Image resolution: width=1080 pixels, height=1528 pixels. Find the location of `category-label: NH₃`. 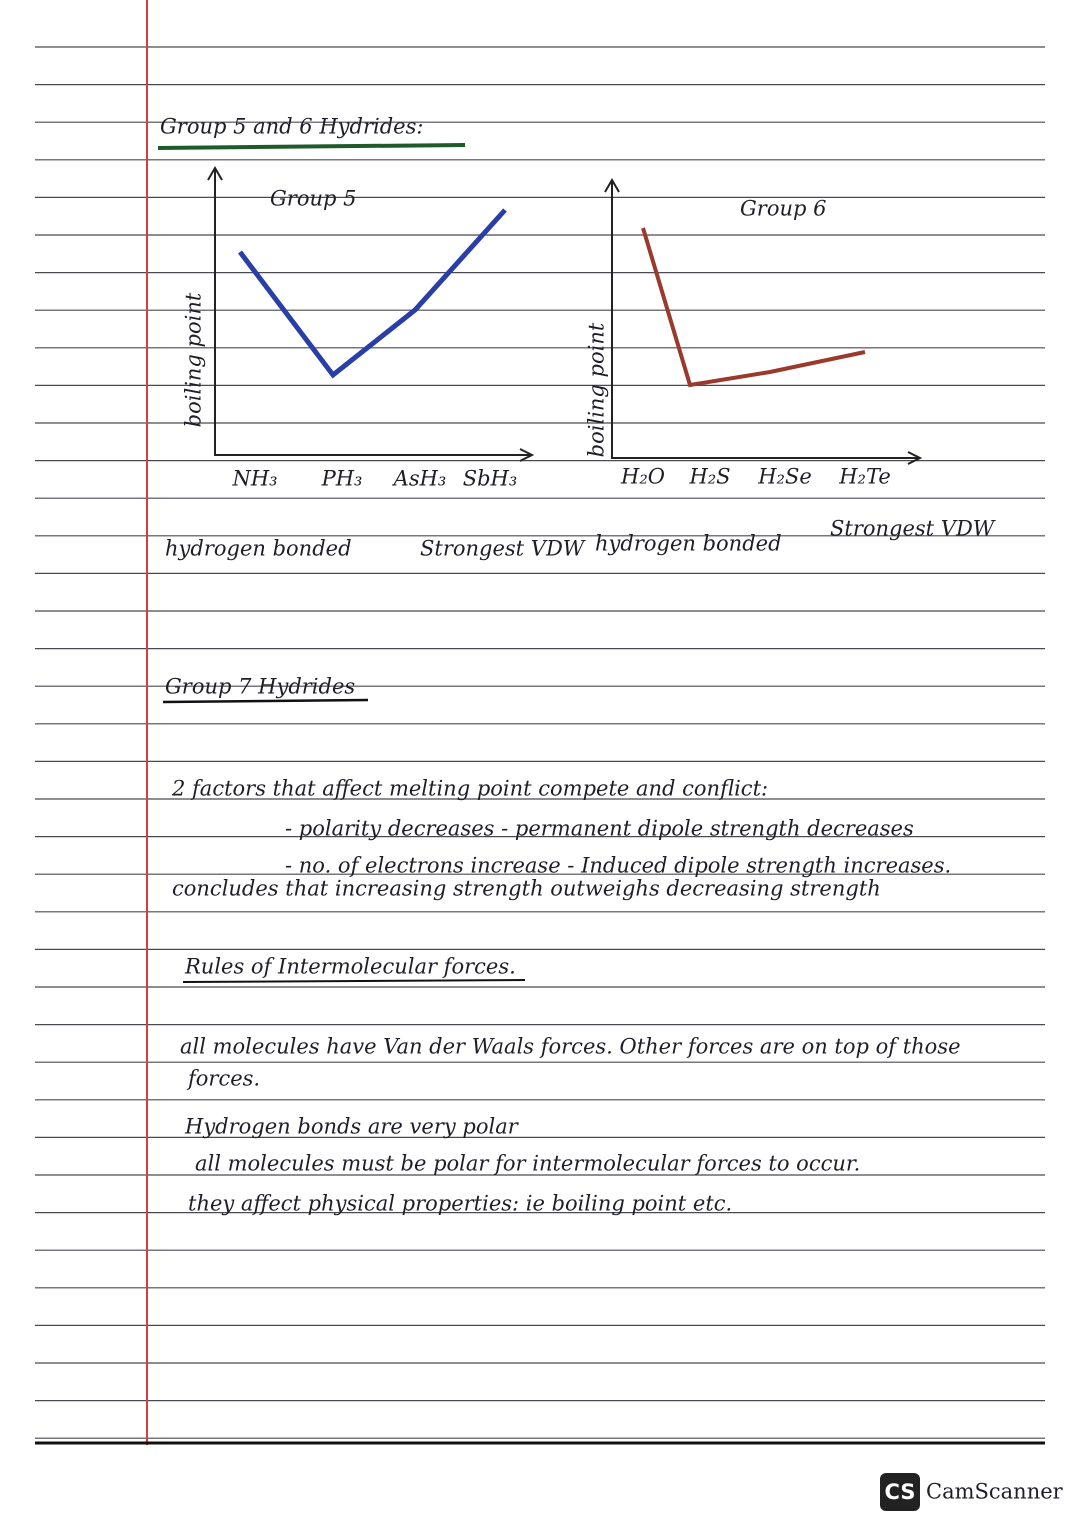

category-label: NH₃ is located at coordinates (254, 479).